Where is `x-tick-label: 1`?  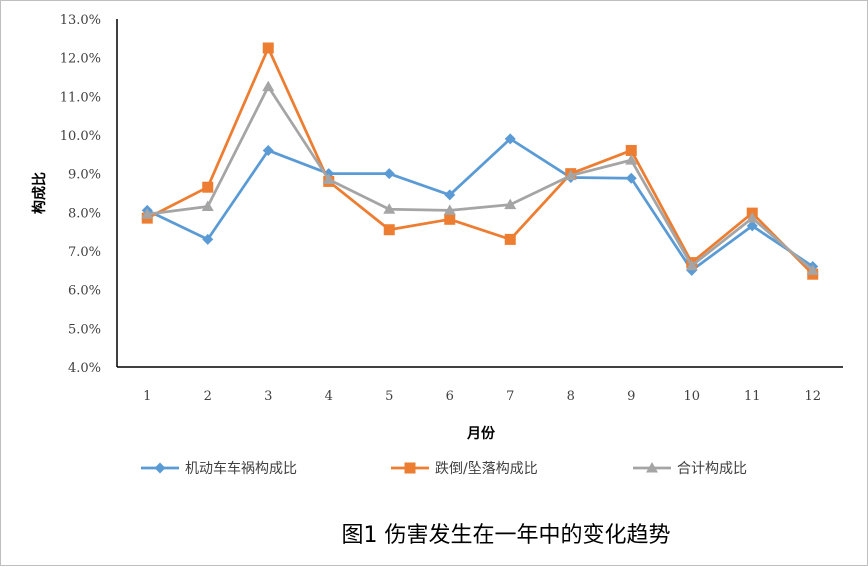
x-tick-label: 1 is located at coordinates (147, 396).